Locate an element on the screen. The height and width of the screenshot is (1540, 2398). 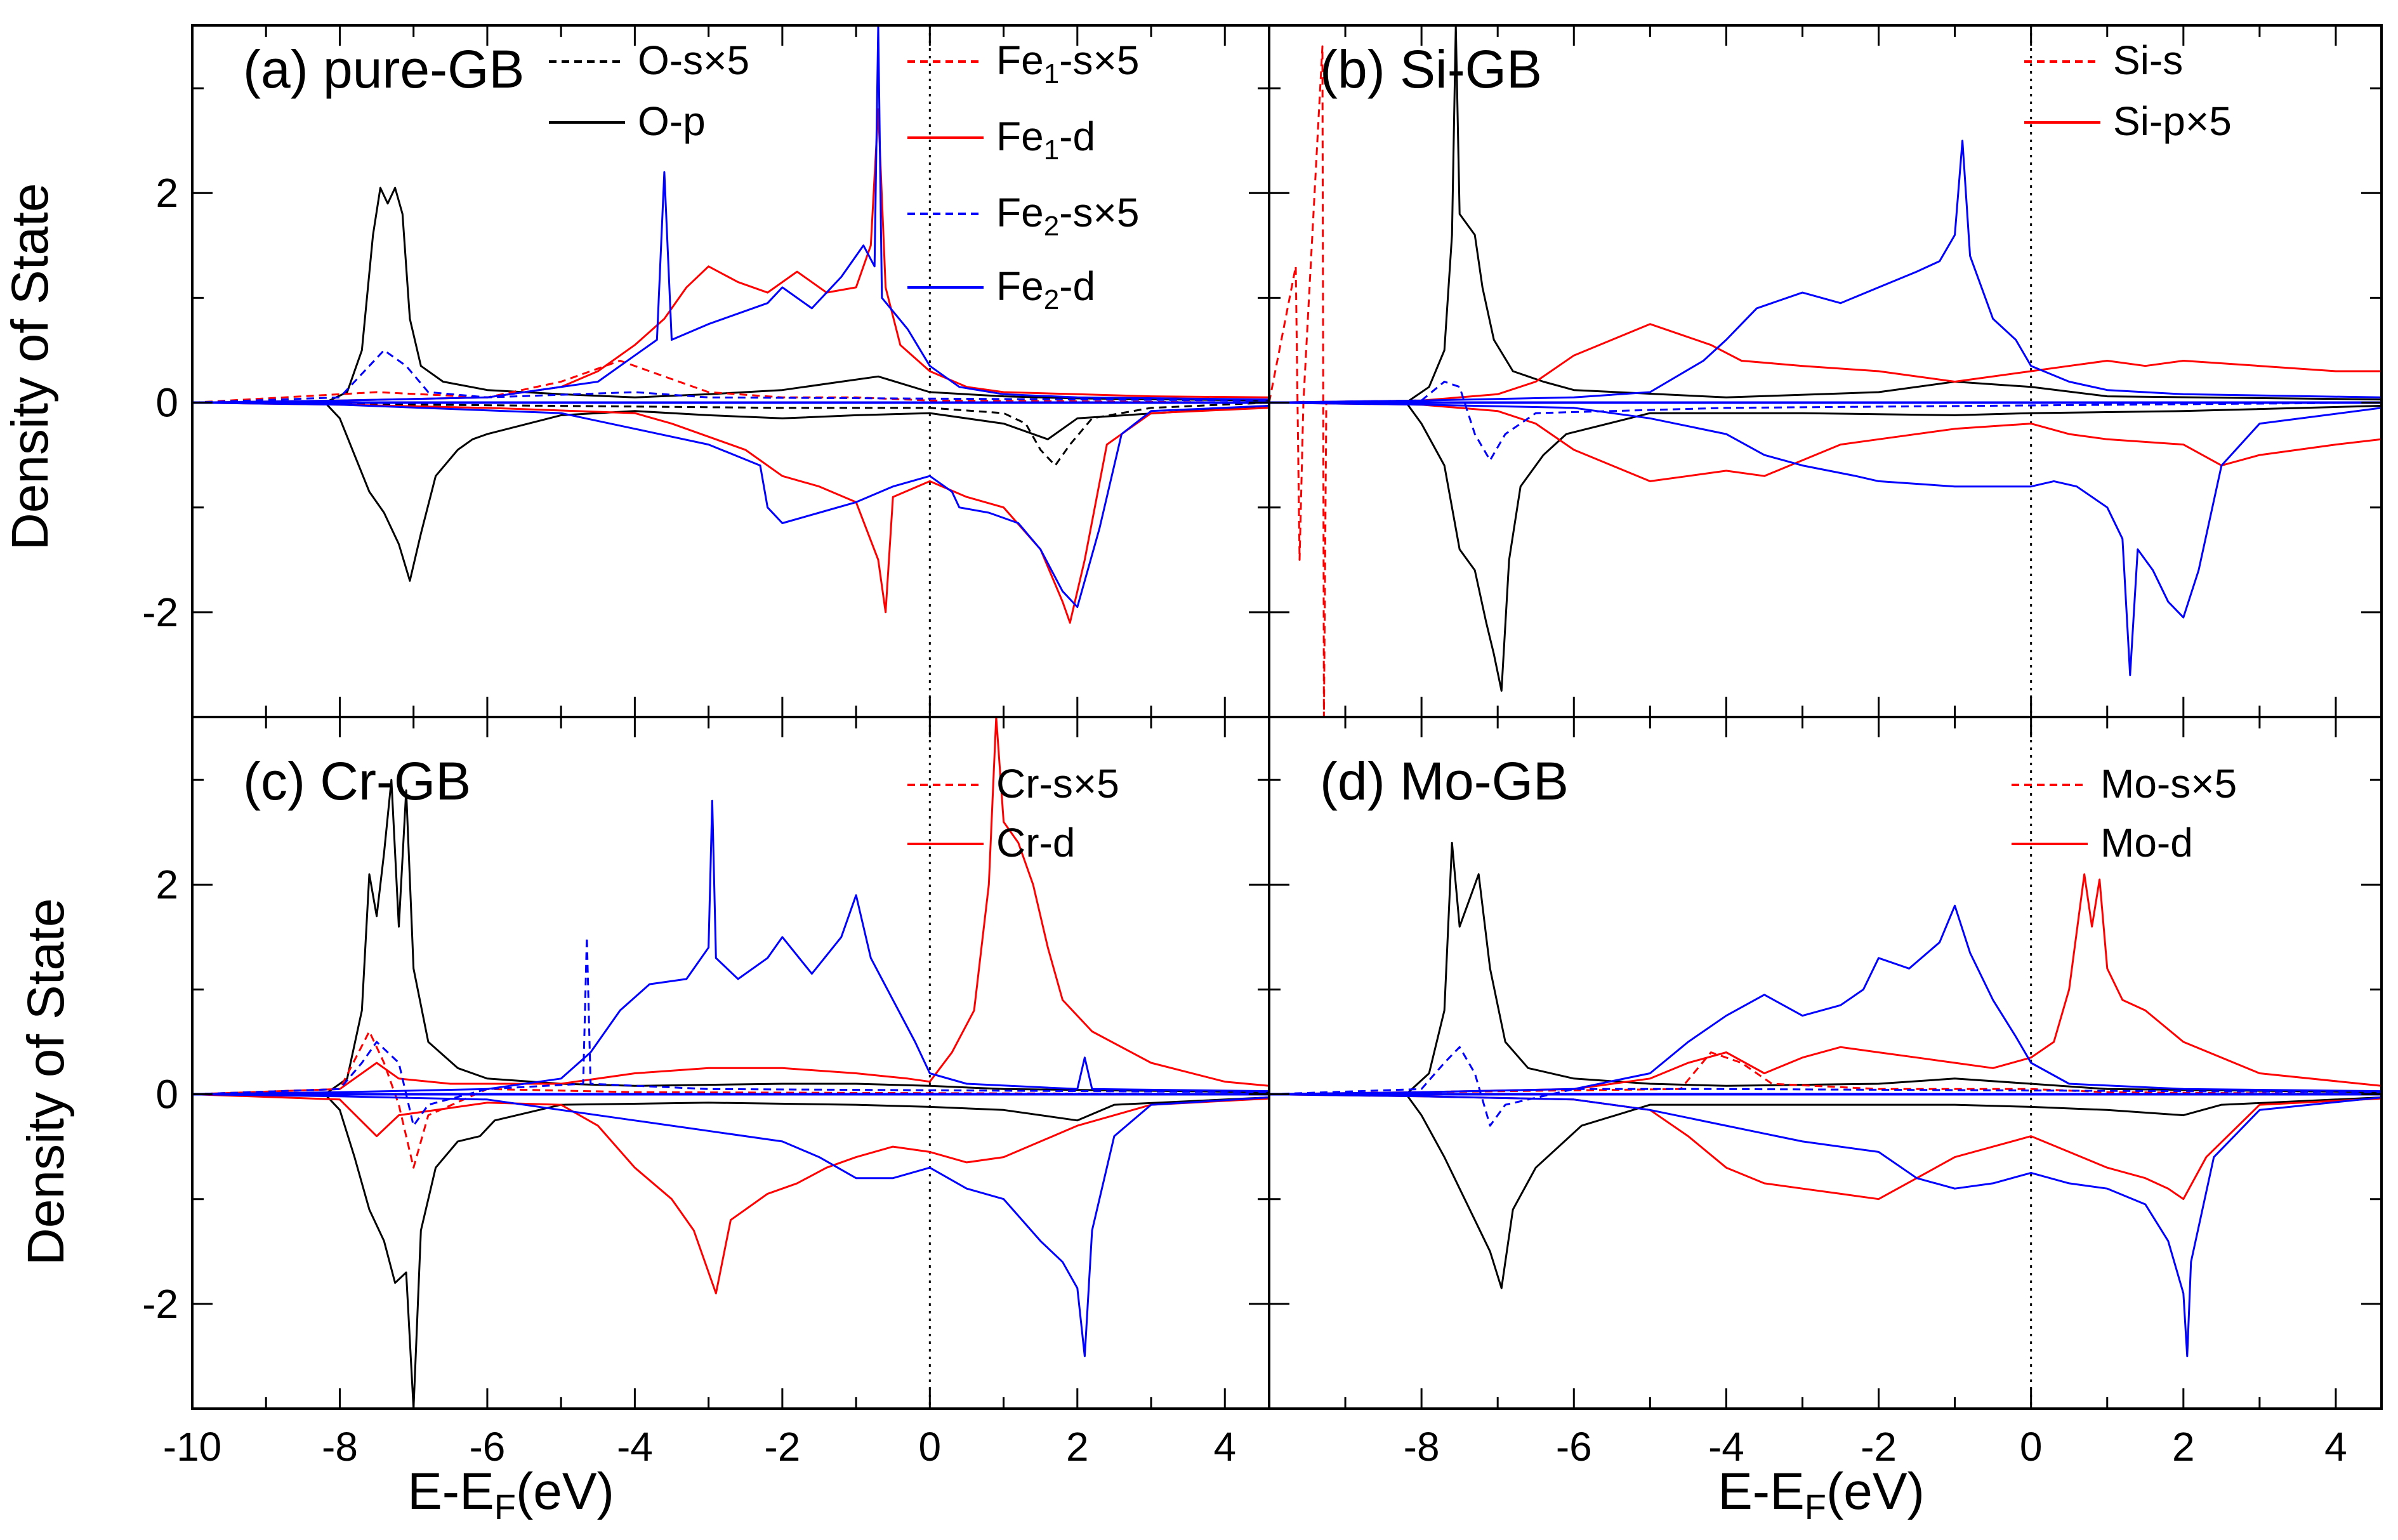
x-tick-label: -10 is located at coordinates (192, 1447).